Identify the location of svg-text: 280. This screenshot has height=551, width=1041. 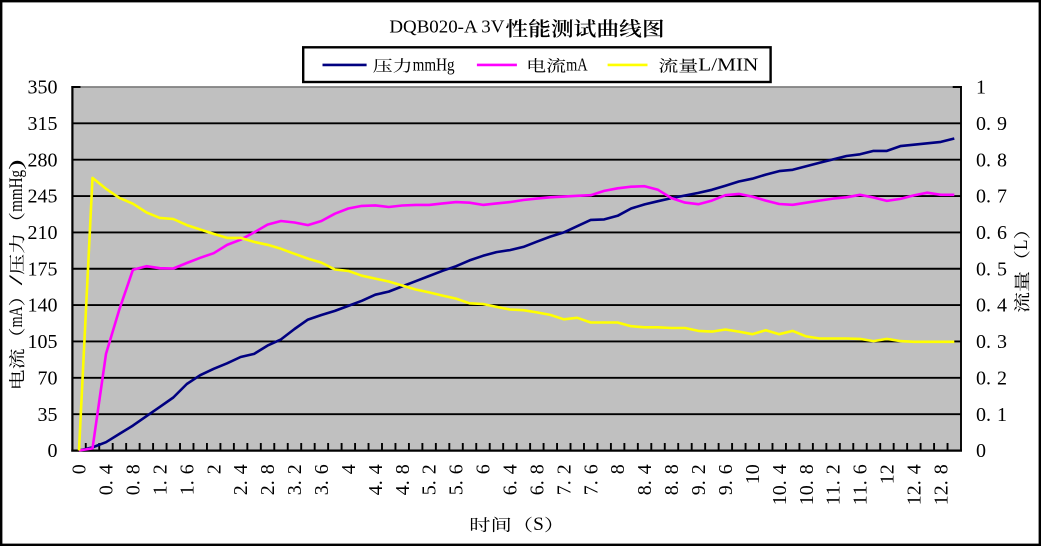
(43, 160).